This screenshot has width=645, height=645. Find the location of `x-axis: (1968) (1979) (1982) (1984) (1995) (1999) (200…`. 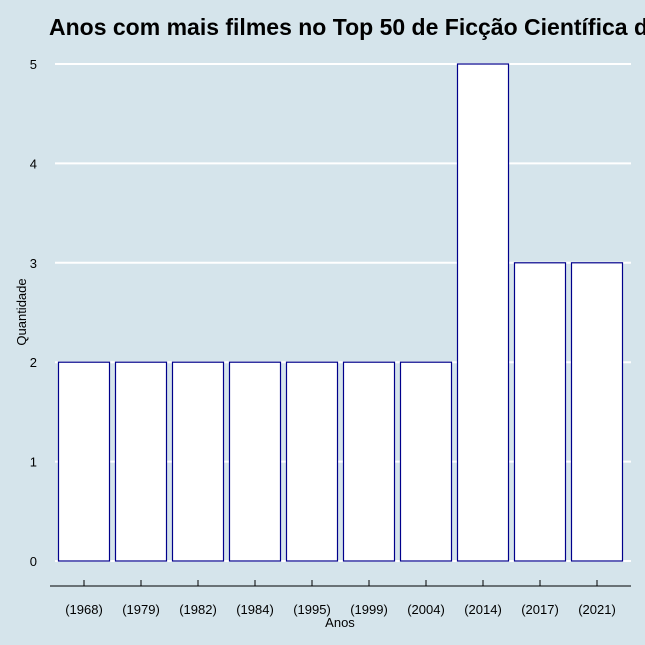

x-axis: (1968) (1979) (1982) (1984) (1995) (1999) (200… is located at coordinates (340, 598).